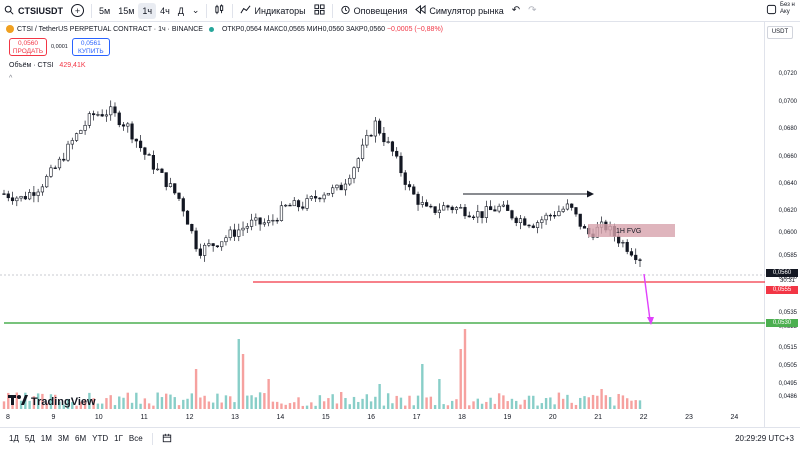 The image size is (800, 449). I want to click on chart-type-button, so click(219, 11).